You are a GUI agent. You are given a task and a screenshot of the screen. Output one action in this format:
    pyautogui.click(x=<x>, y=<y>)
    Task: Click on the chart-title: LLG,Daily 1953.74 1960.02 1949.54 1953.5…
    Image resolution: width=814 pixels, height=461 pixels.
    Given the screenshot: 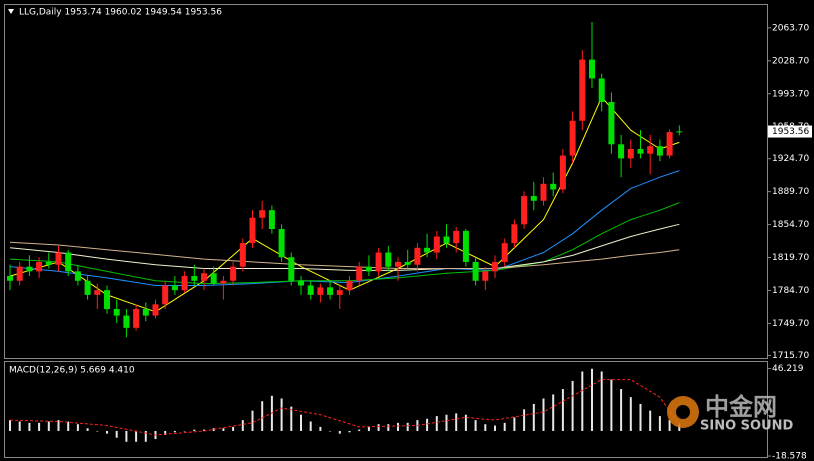 What is the action you would take?
    pyautogui.click(x=120, y=13)
    